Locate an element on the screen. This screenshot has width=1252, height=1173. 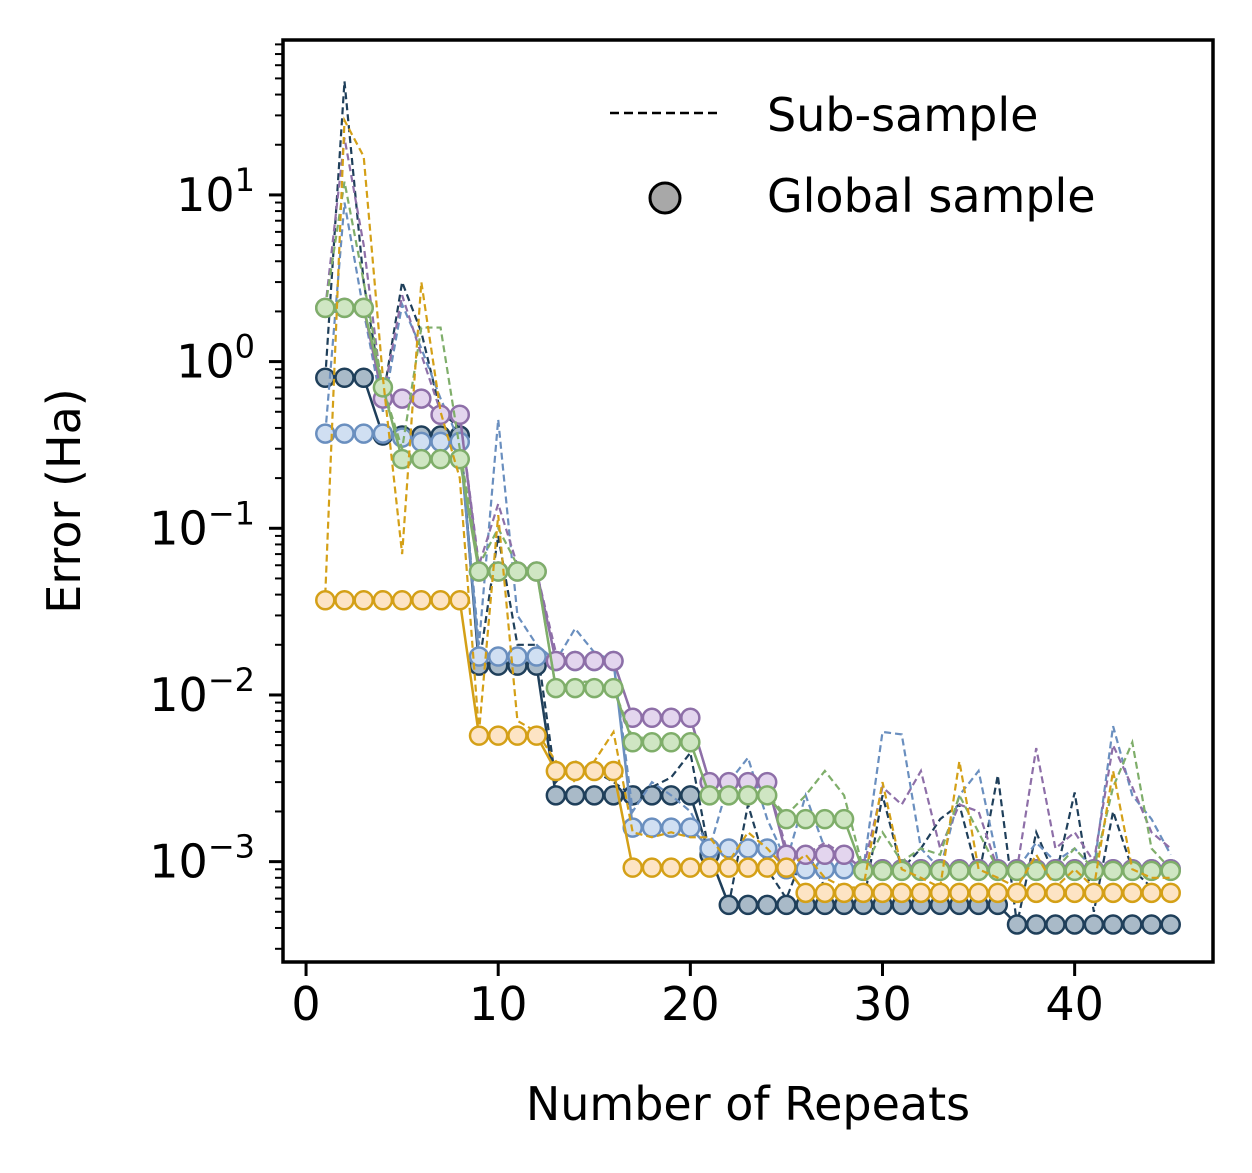
y-tick-exponent: 1 is located at coordinates (245, 180).